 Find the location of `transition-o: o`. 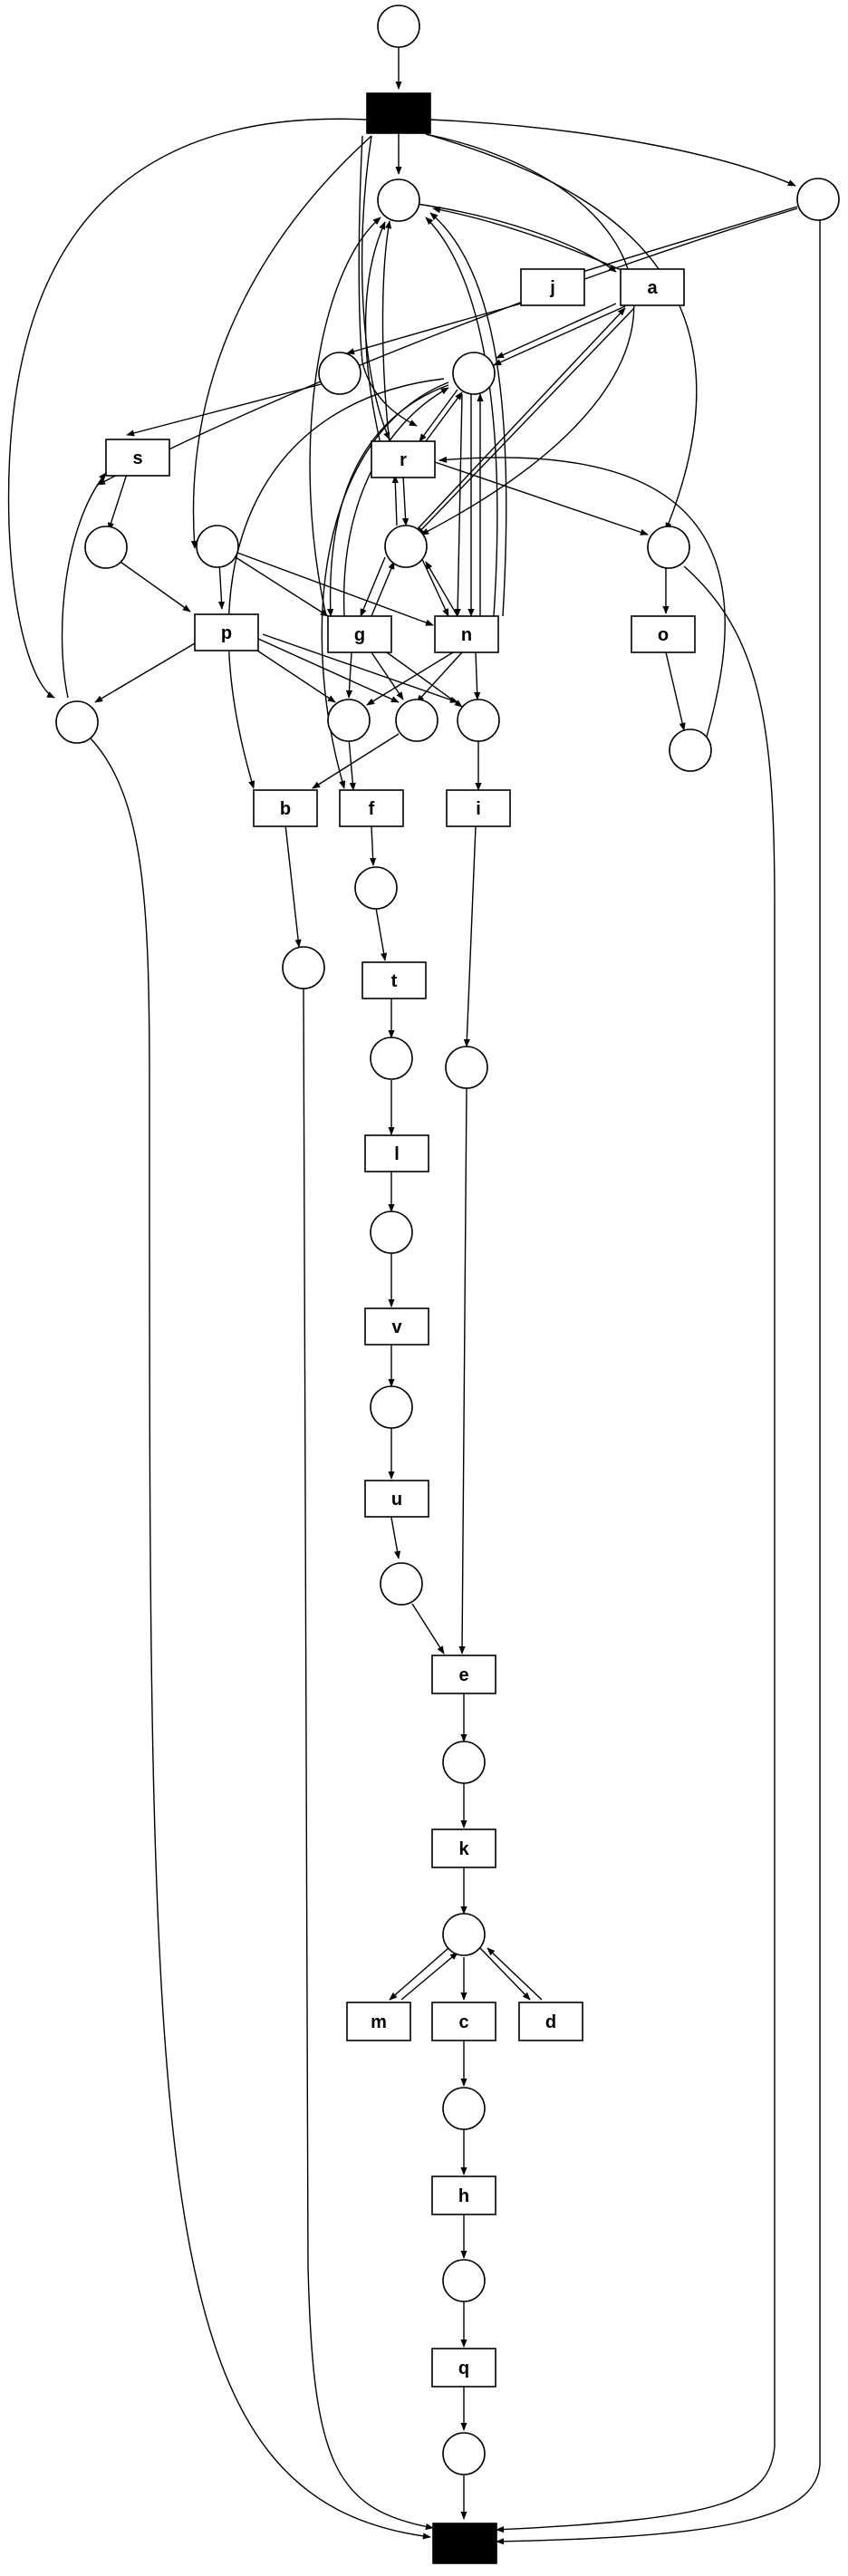

transition-o: o is located at coordinates (664, 634).